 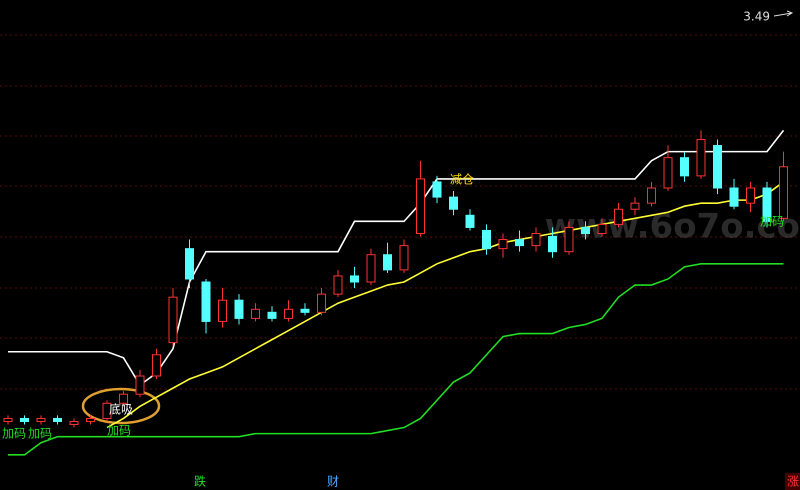 I want to click on event-marker: 涨, so click(x=793, y=481).